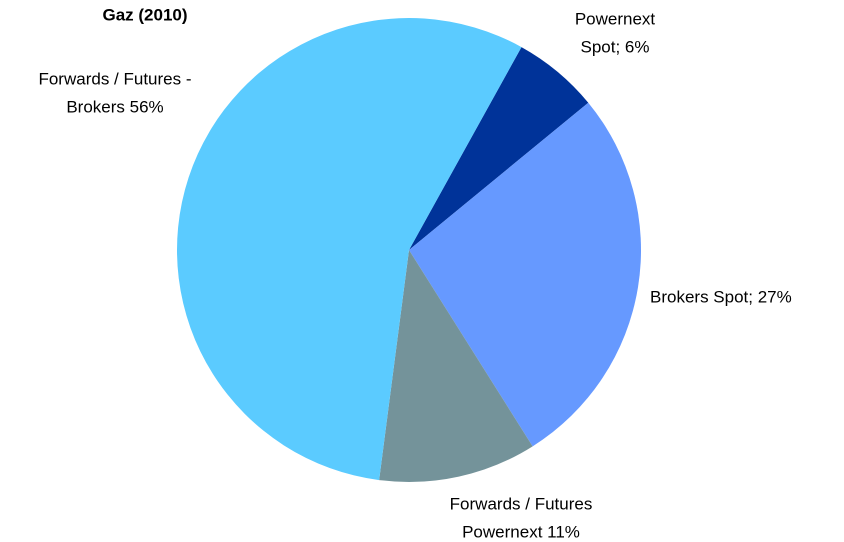 The image size is (844, 542). Describe the element at coordinates (615, 46) in the screenshot. I see `slice-label: Spot; 6%` at that location.